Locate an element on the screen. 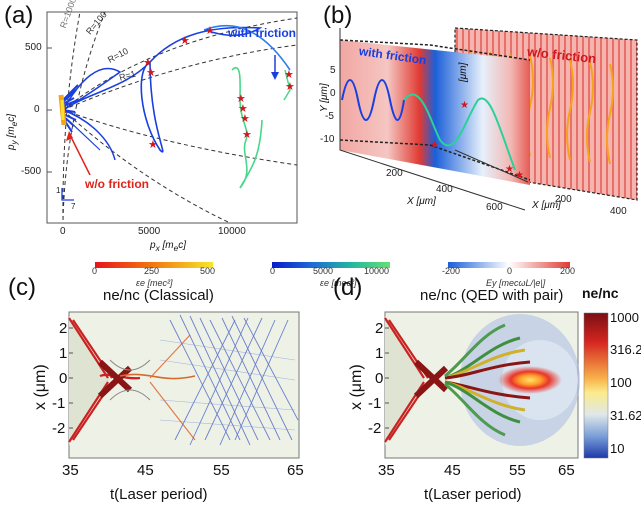  panel-d-colorbar-title: ne/nc is located at coordinates (600, 293).